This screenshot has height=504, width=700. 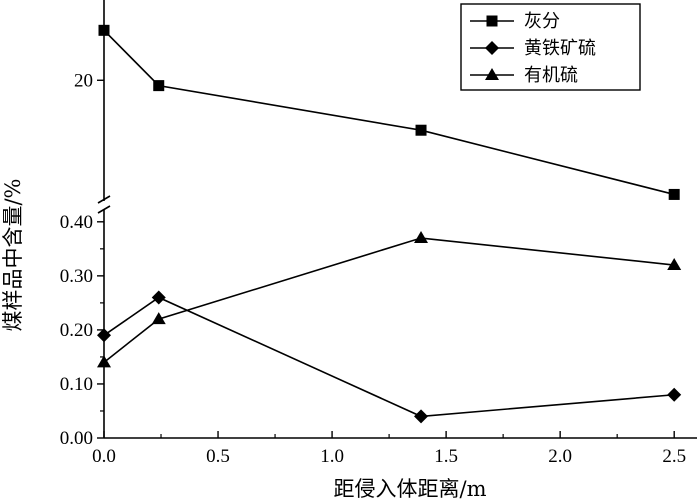 What do you see at coordinates (674, 456) in the screenshot?
I see `x-tick-label: 2.5` at bounding box center [674, 456].